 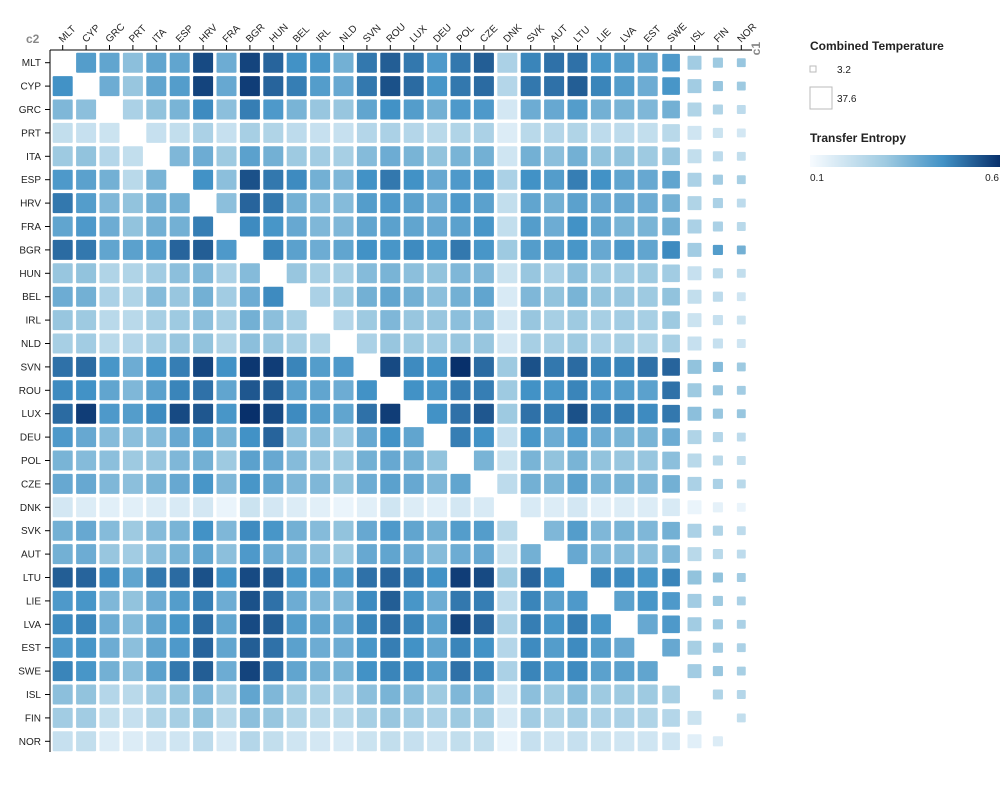 What do you see at coordinates (296, 437) in the screenshot?
I see `heatmap-cell-deu-bel` at bounding box center [296, 437].